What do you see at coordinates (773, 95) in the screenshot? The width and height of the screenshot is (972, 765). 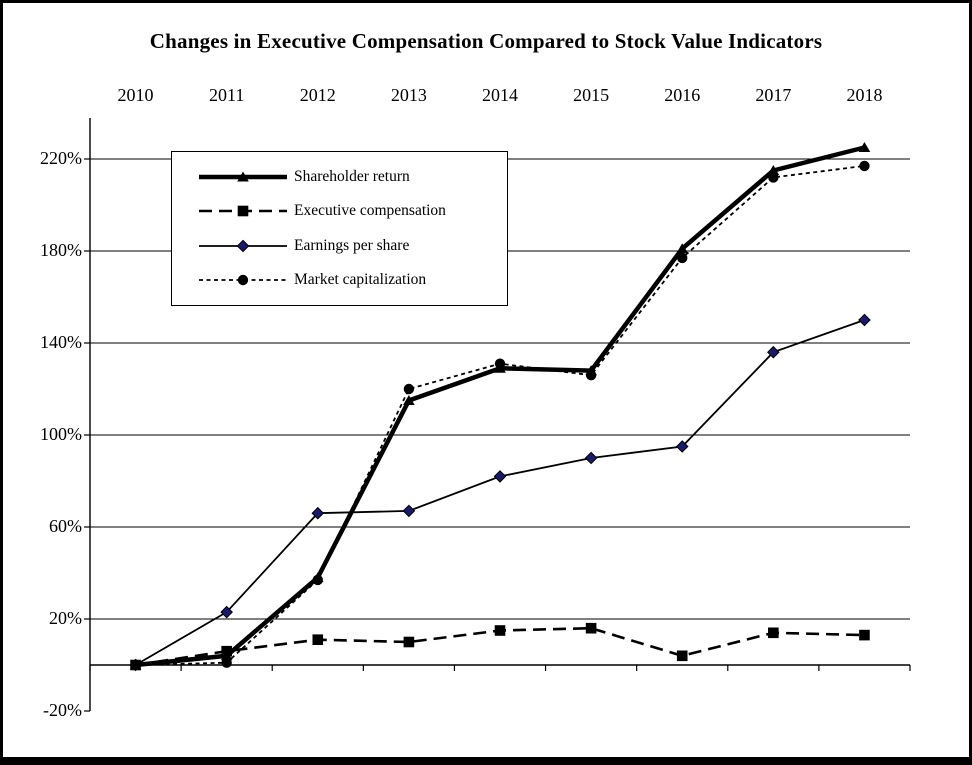 I see `x-axis-label-2017: 2017` at bounding box center [773, 95].